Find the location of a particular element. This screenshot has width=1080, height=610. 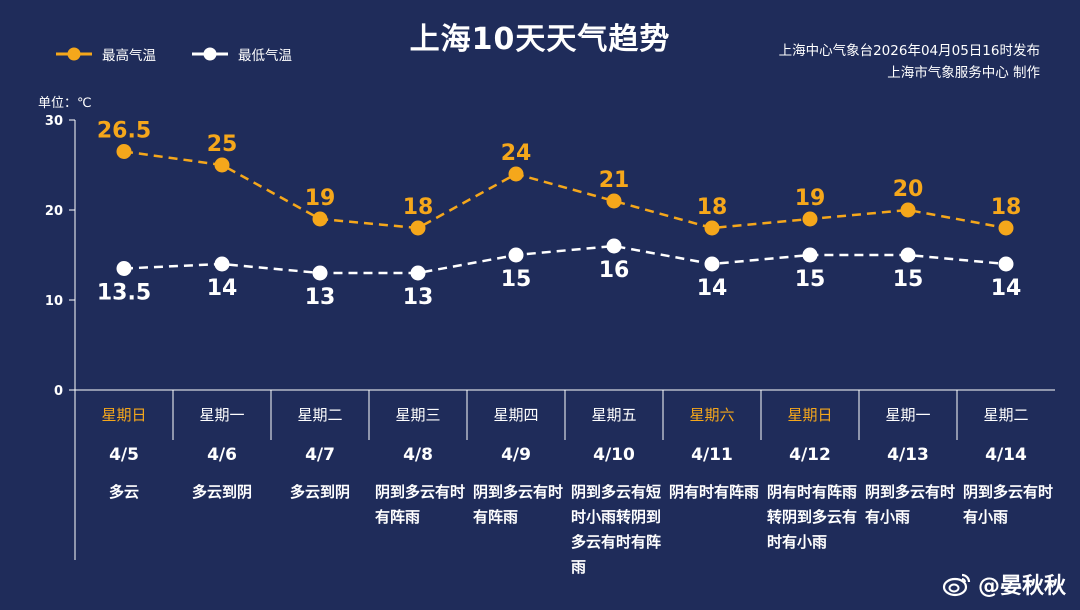

weekday-label: 星期三 is located at coordinates (418, 415).